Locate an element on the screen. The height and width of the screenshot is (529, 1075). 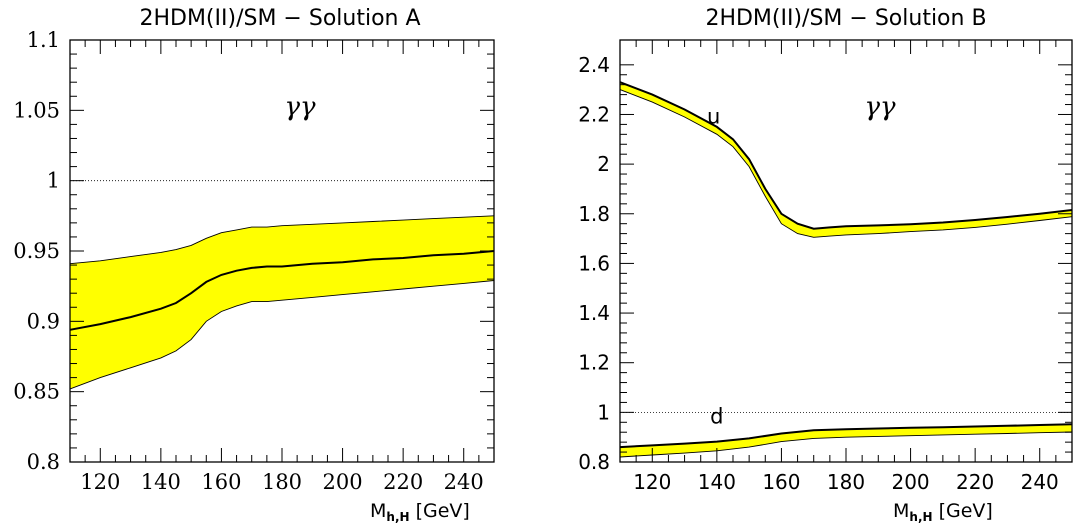
band-lower-edge-d is located at coordinates (846, 444).